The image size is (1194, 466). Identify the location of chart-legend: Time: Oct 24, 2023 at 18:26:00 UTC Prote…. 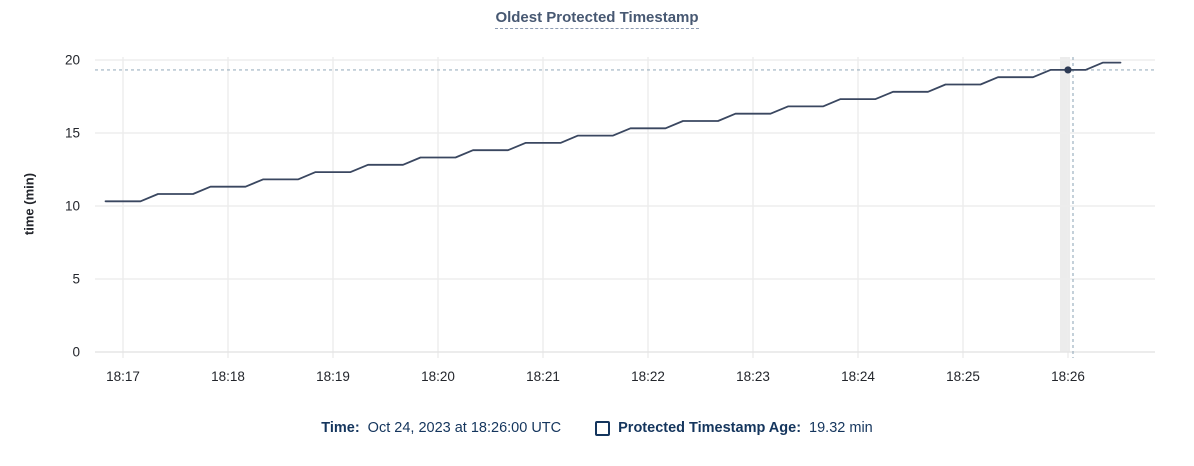
(597, 428).